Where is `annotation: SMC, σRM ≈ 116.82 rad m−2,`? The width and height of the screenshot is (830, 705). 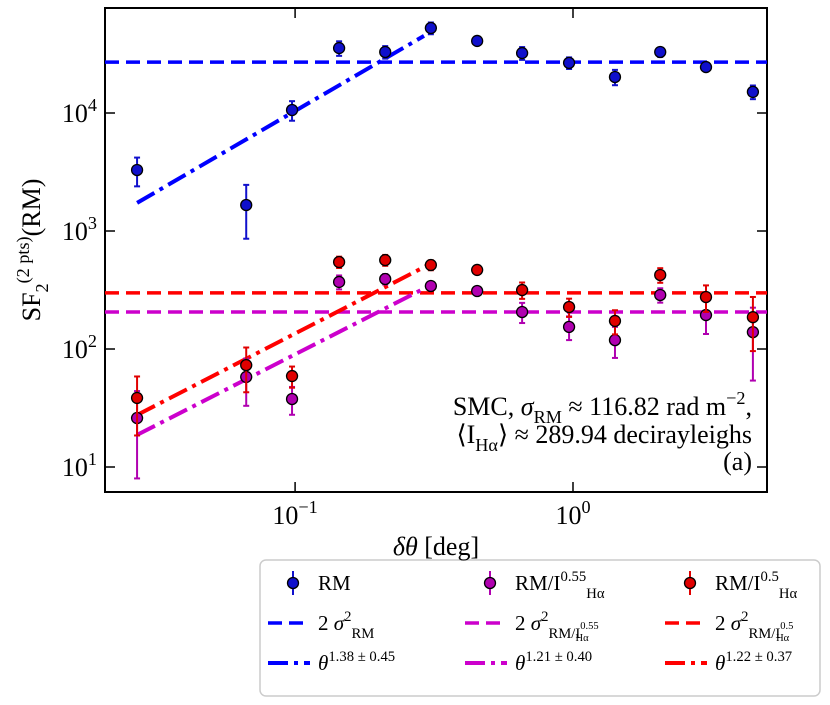
annotation: SMC, σRM ≈ 116.82 rad m−2, is located at coordinates (602, 407).